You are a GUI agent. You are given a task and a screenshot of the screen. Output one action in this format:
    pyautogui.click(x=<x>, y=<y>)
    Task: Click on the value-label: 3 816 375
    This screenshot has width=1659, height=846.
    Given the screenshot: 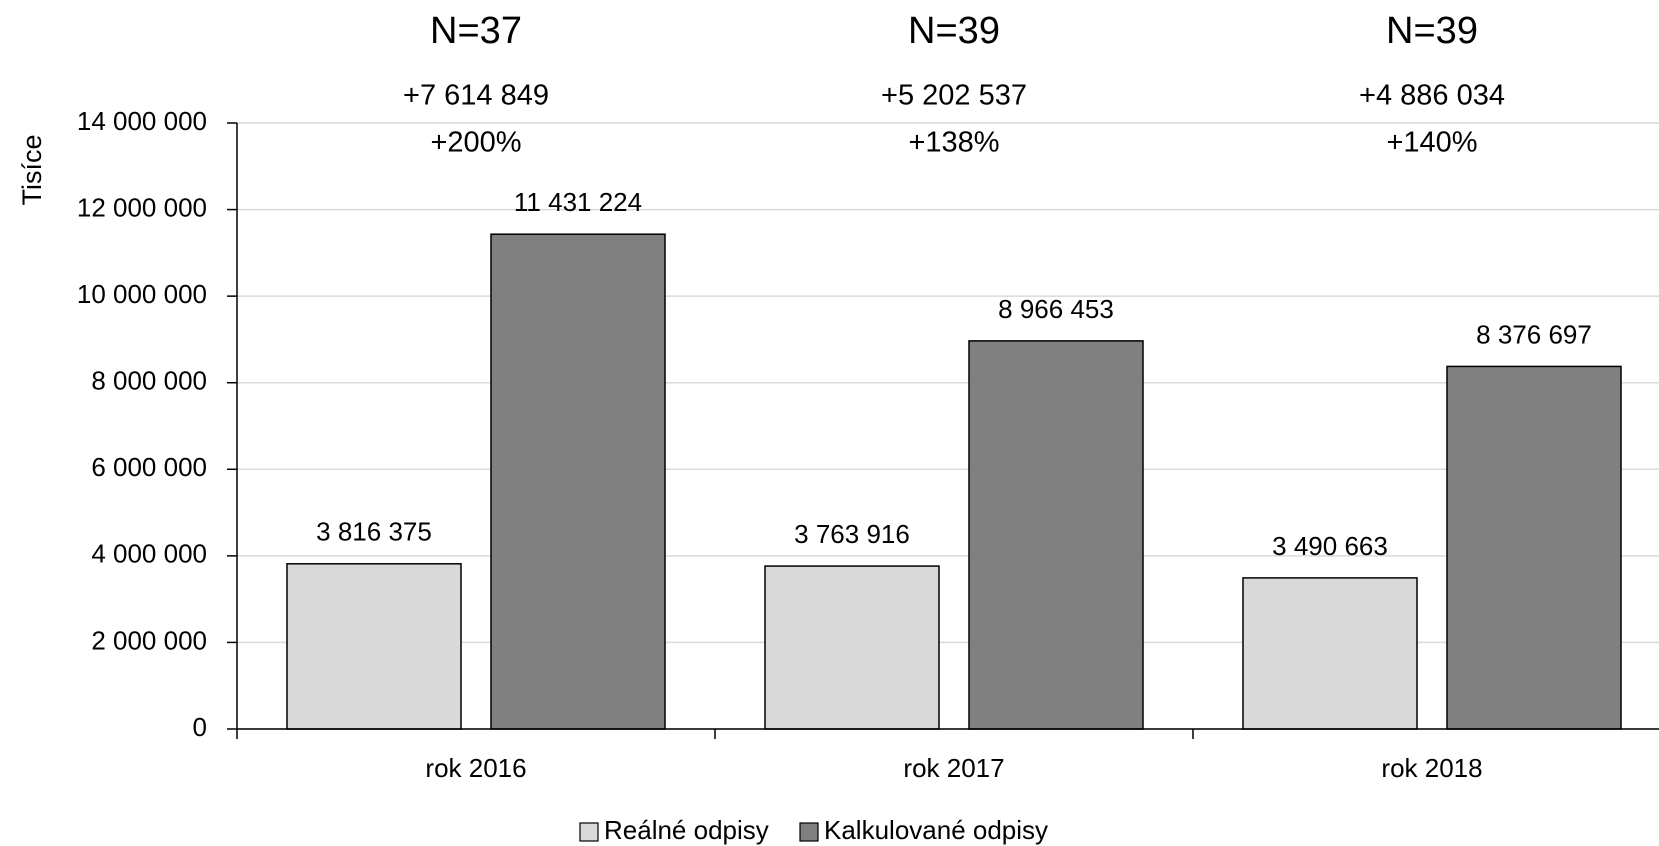 What is the action you would take?
    pyautogui.click(x=374, y=532)
    